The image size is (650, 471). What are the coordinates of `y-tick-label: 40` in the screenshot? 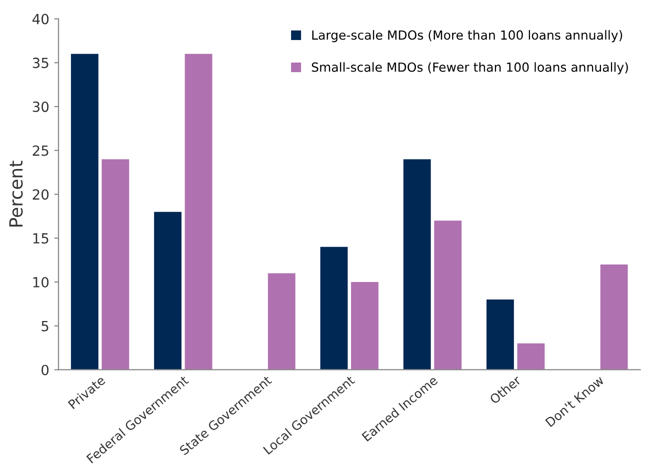 It's located at (40, 19).